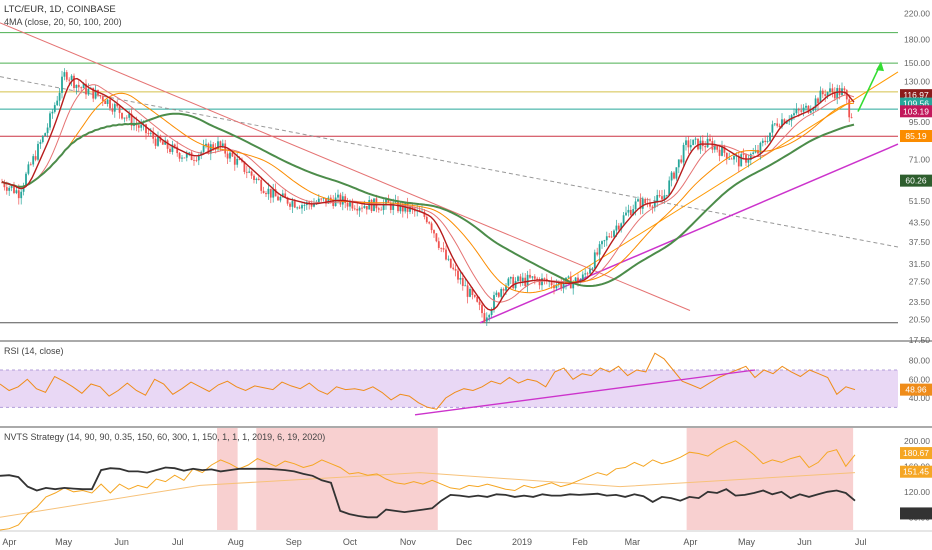 This screenshot has width=932, height=550. What do you see at coordinates (585, 392) in the screenshot?
I see `rsi-trendline` at bounding box center [585, 392].